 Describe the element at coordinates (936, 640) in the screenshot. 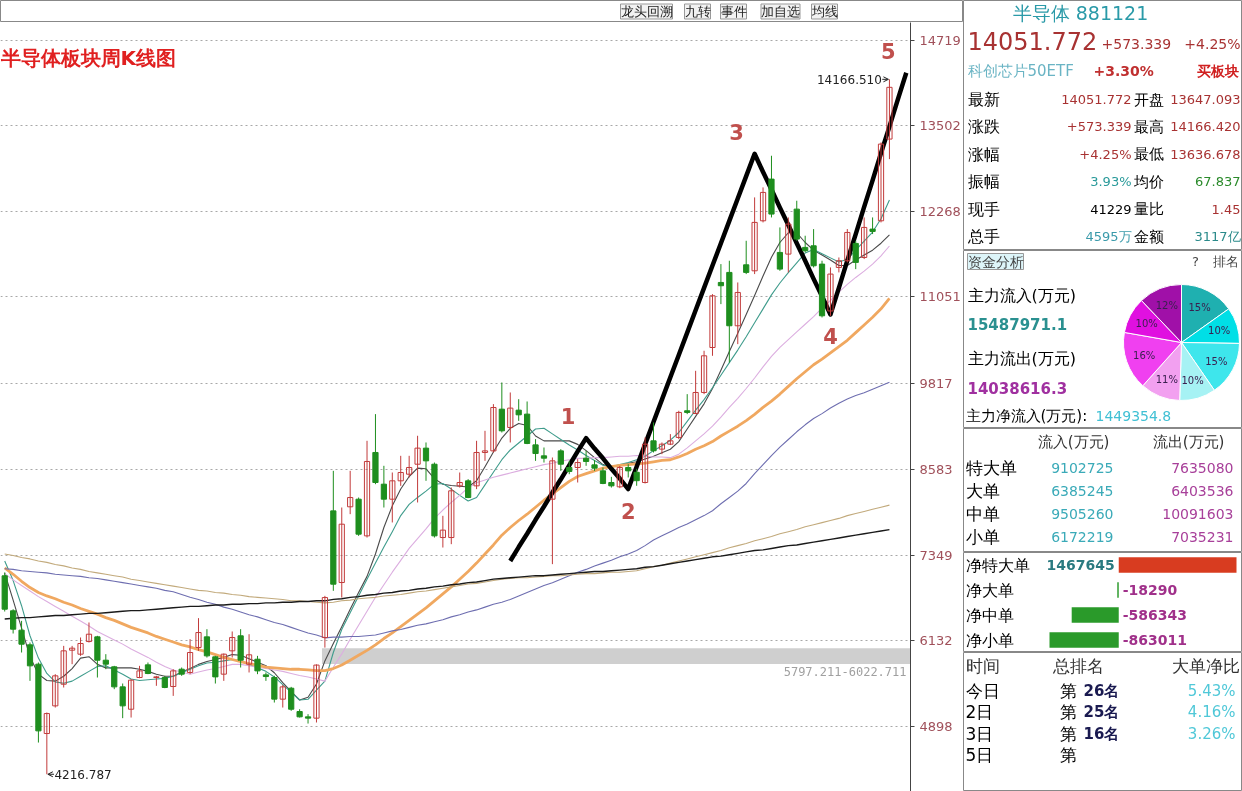

I see `y-tick-label: 6132` at that location.